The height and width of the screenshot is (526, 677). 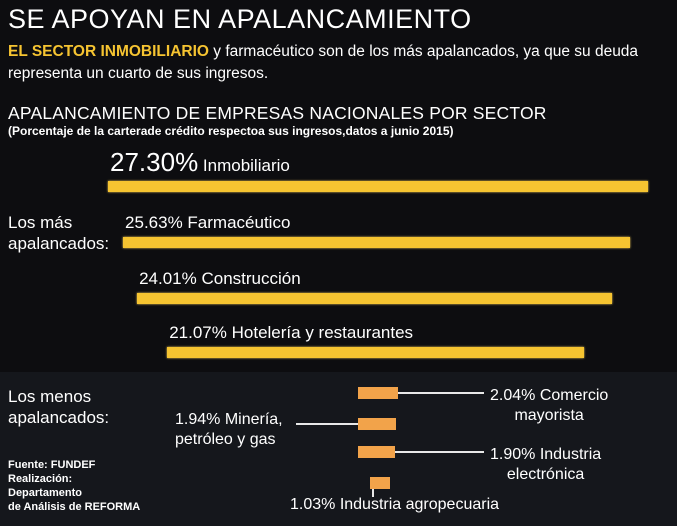 I want to click on most-leveraged-label: Los más apalancados:, so click(x=59, y=233).